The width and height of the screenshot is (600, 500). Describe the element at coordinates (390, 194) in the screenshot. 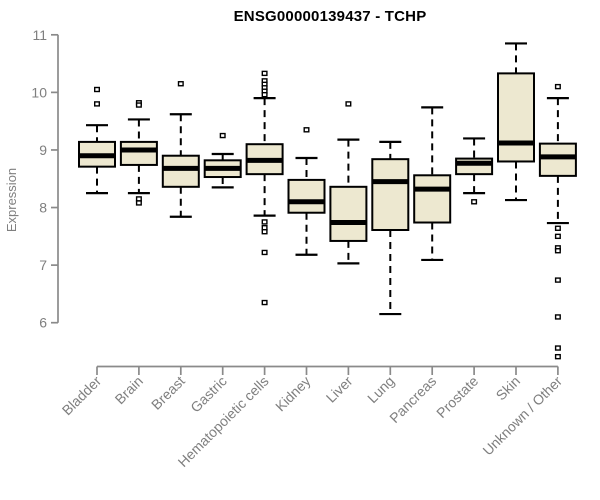

I see `box-lung` at that location.